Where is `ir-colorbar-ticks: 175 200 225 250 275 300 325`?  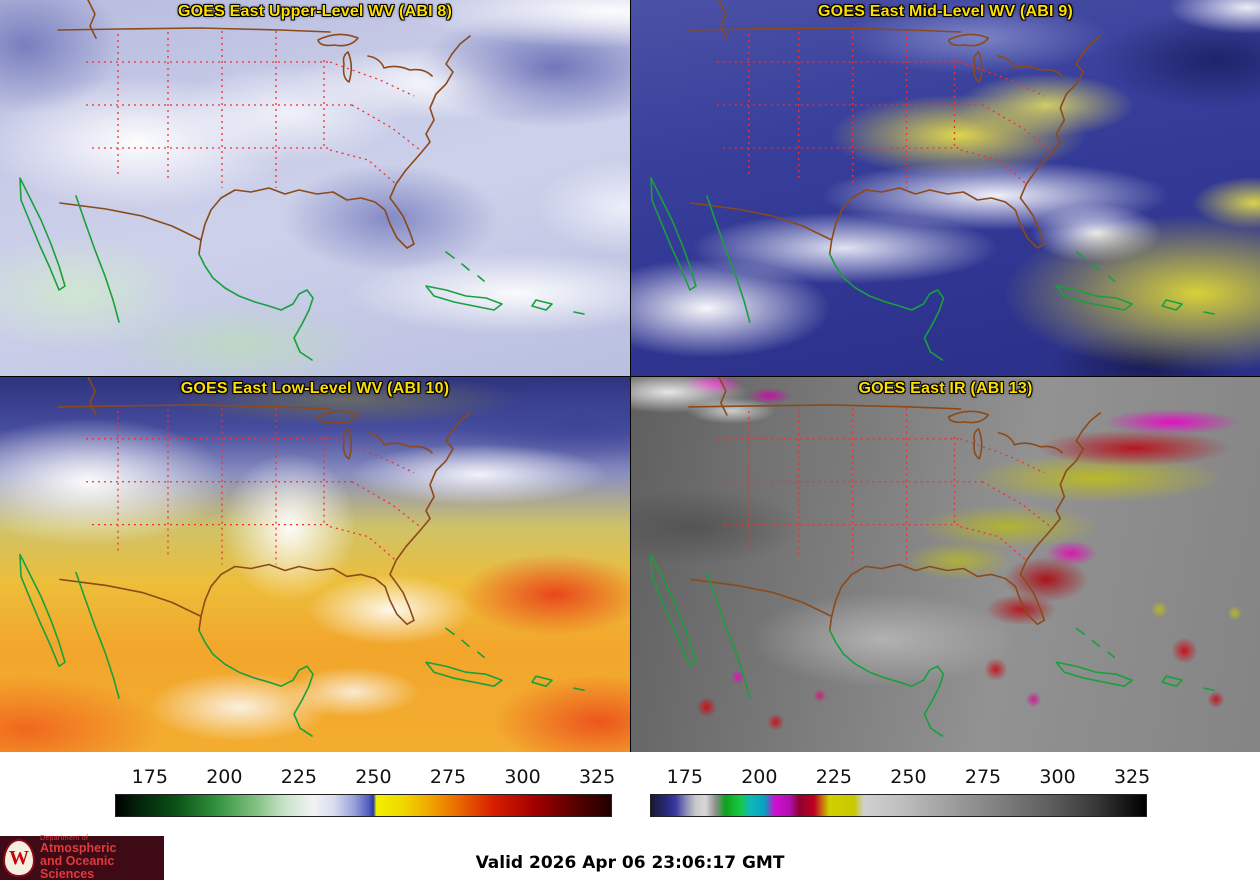 ir-colorbar-ticks: 175 200 225 250 275 300 325 is located at coordinates (900, 780).